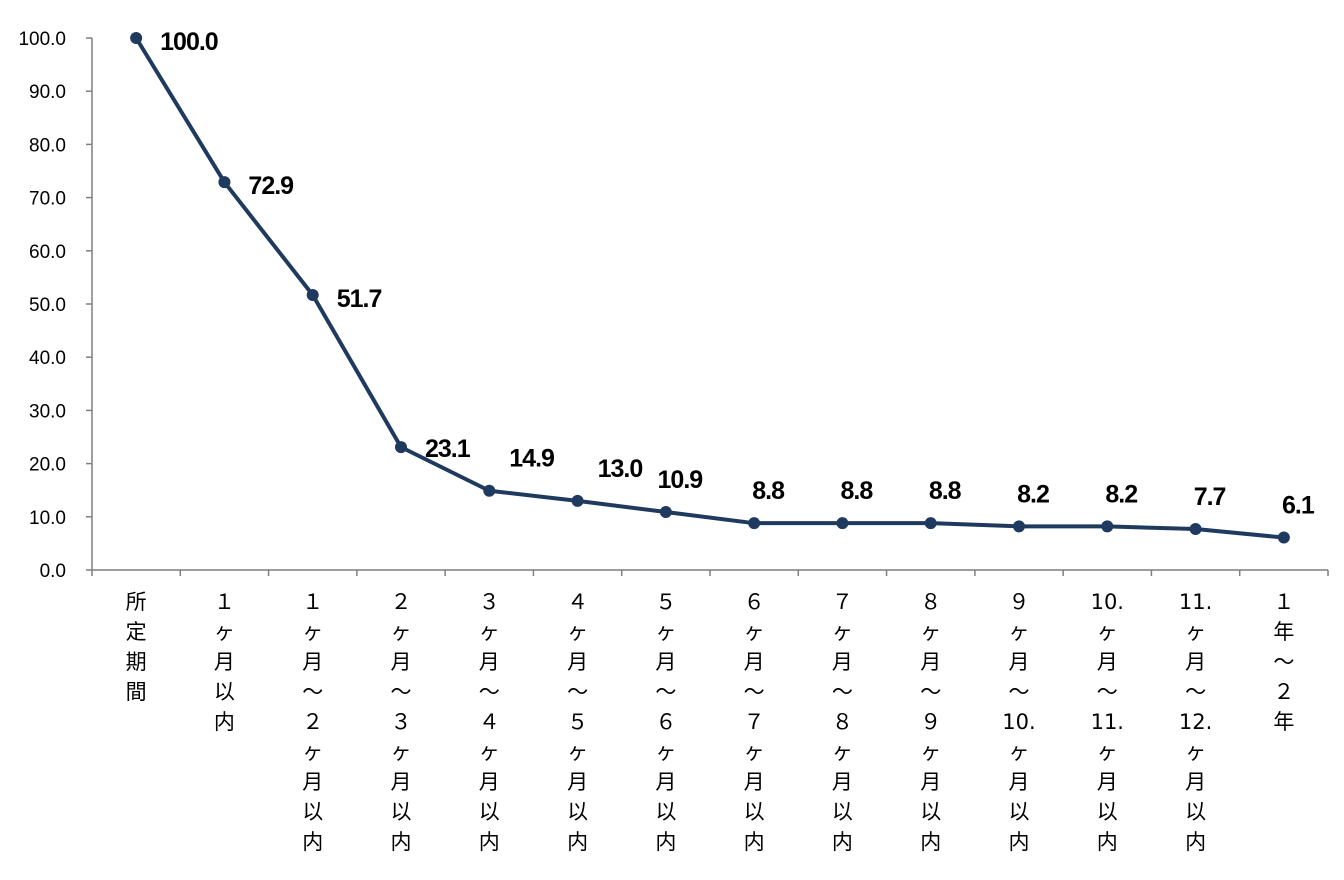  I want to click on y-tick-label: 40.0, so click(47, 358).